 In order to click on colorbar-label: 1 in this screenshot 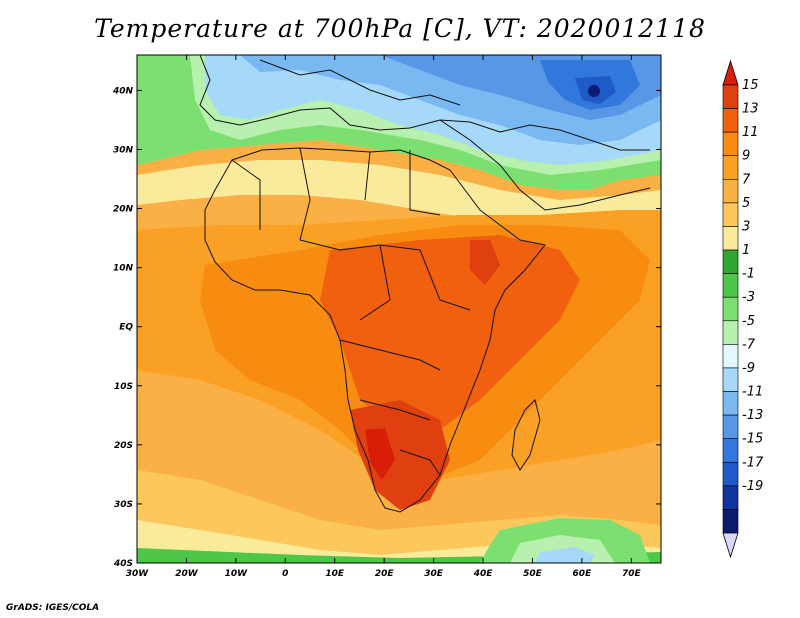, I will do `click(746, 250)`.